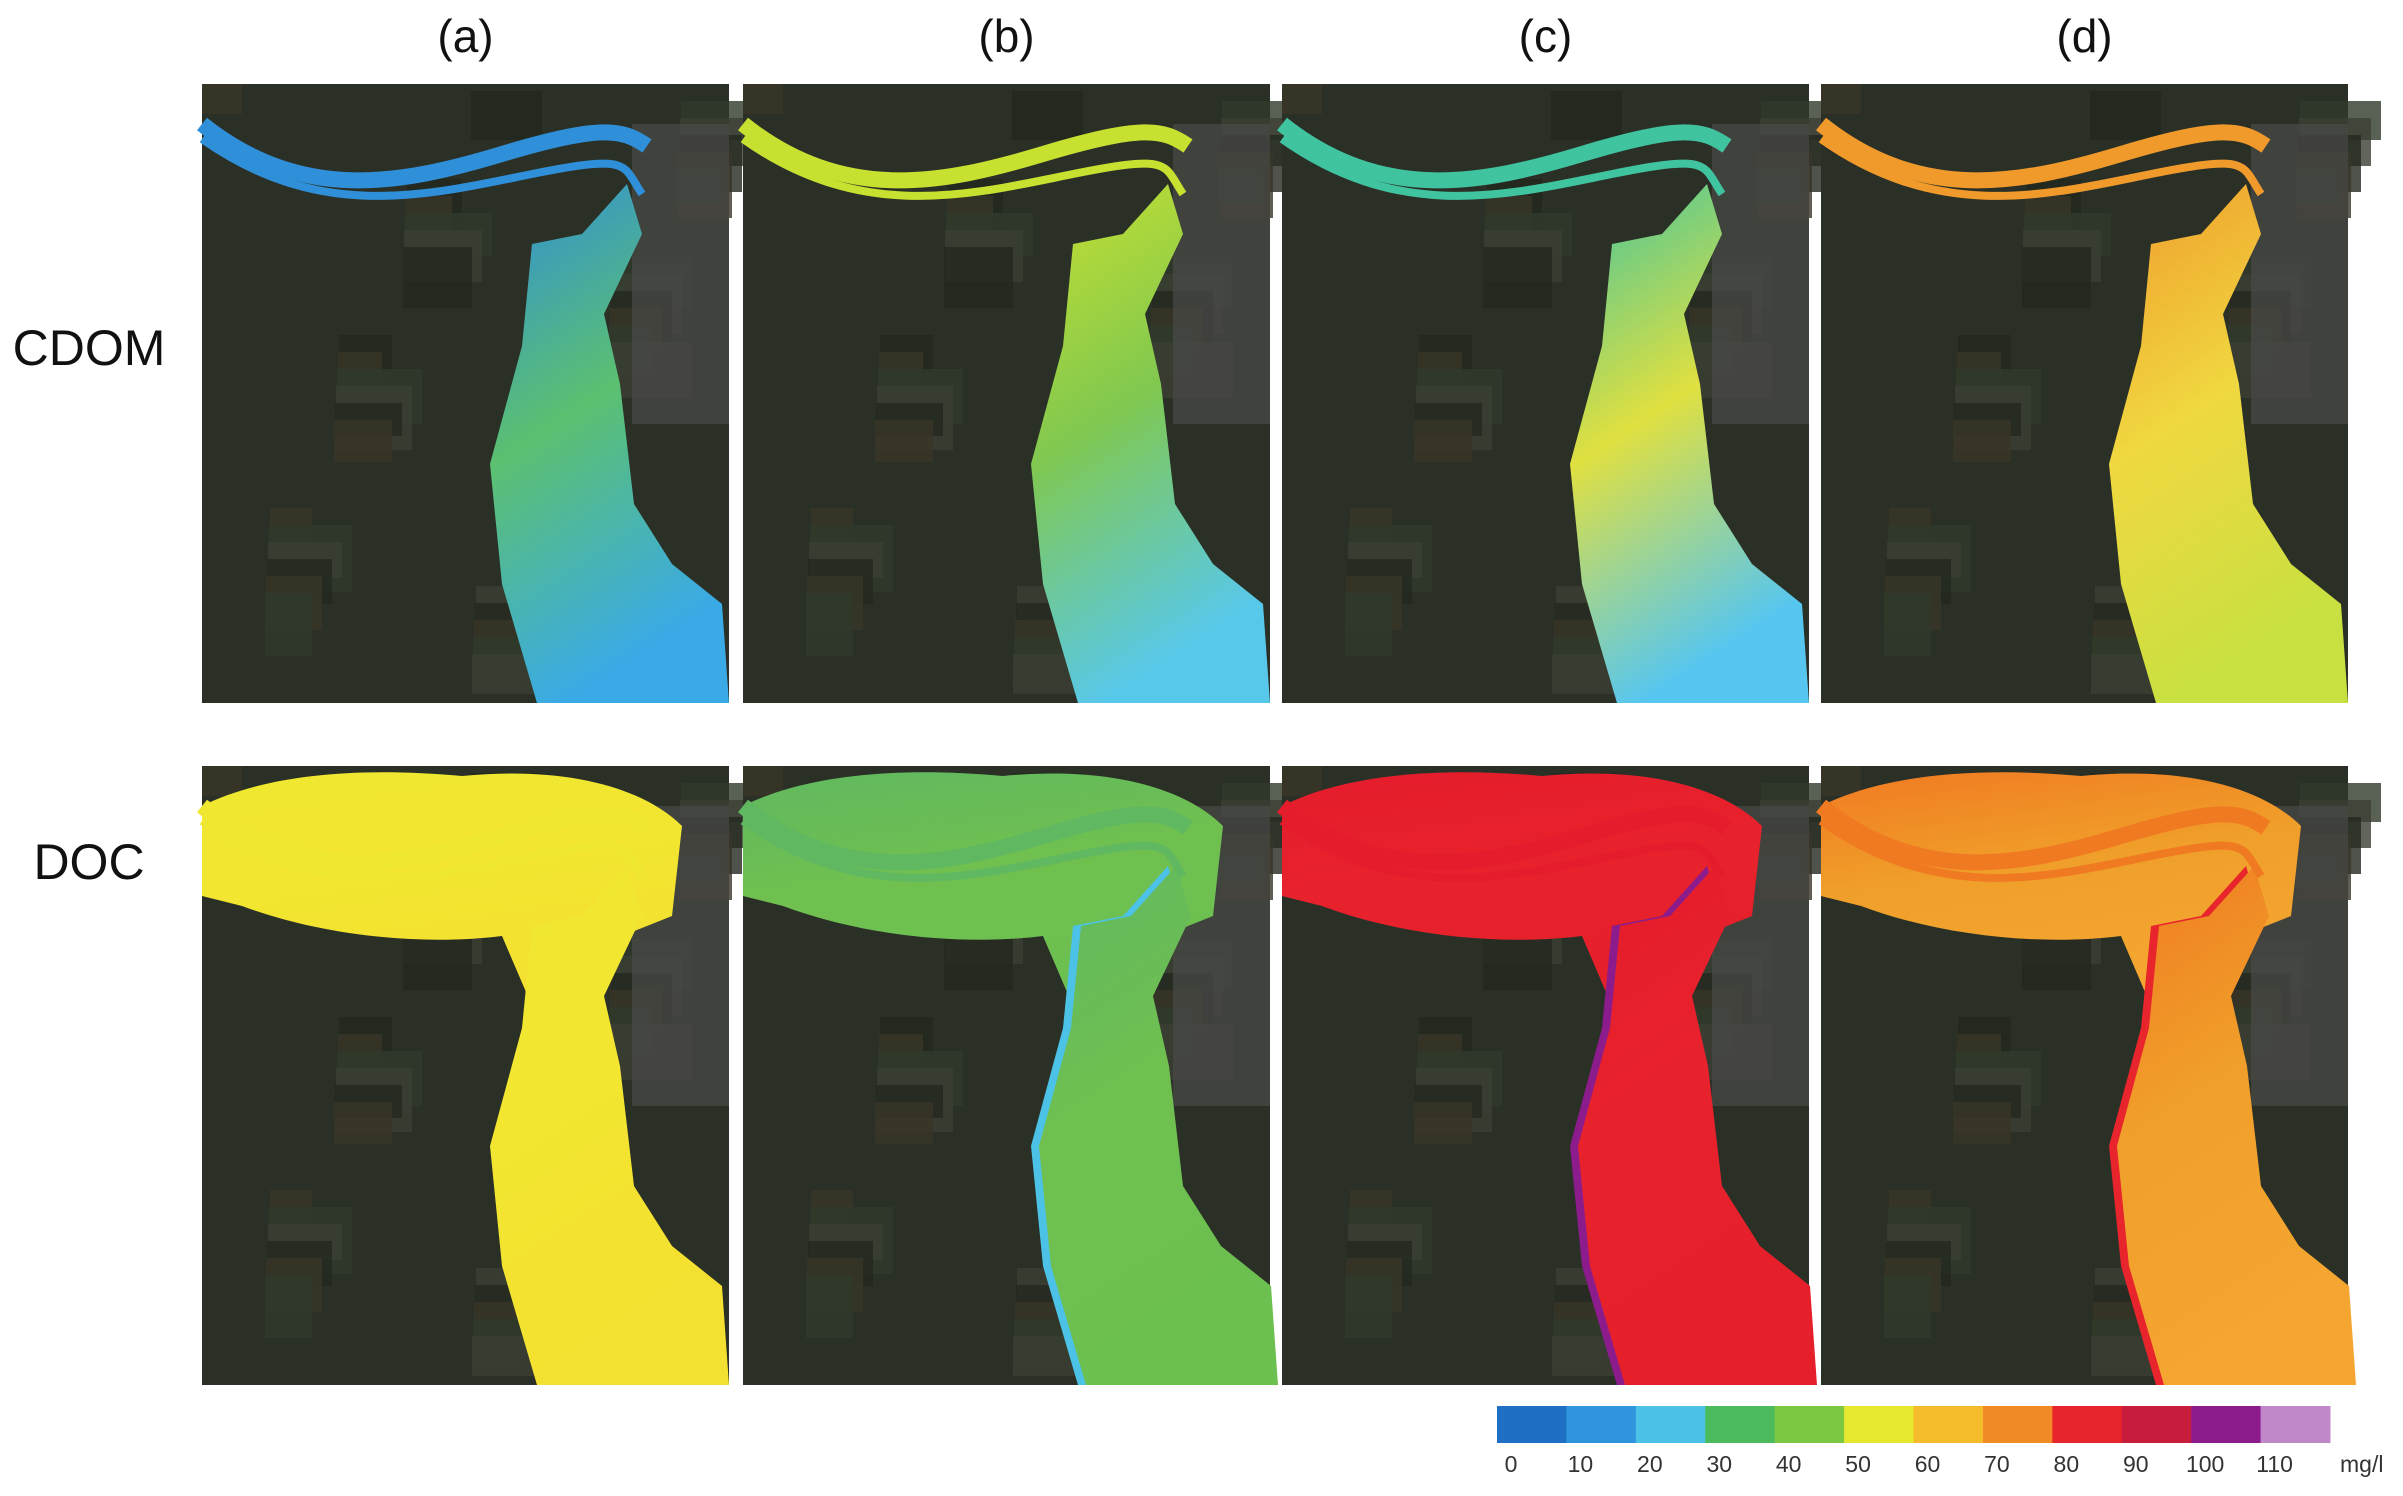 The image size is (2403, 1496). Describe the element at coordinates (1511, 1464) in the screenshot. I see `colorbar-tick-label: 0` at that location.